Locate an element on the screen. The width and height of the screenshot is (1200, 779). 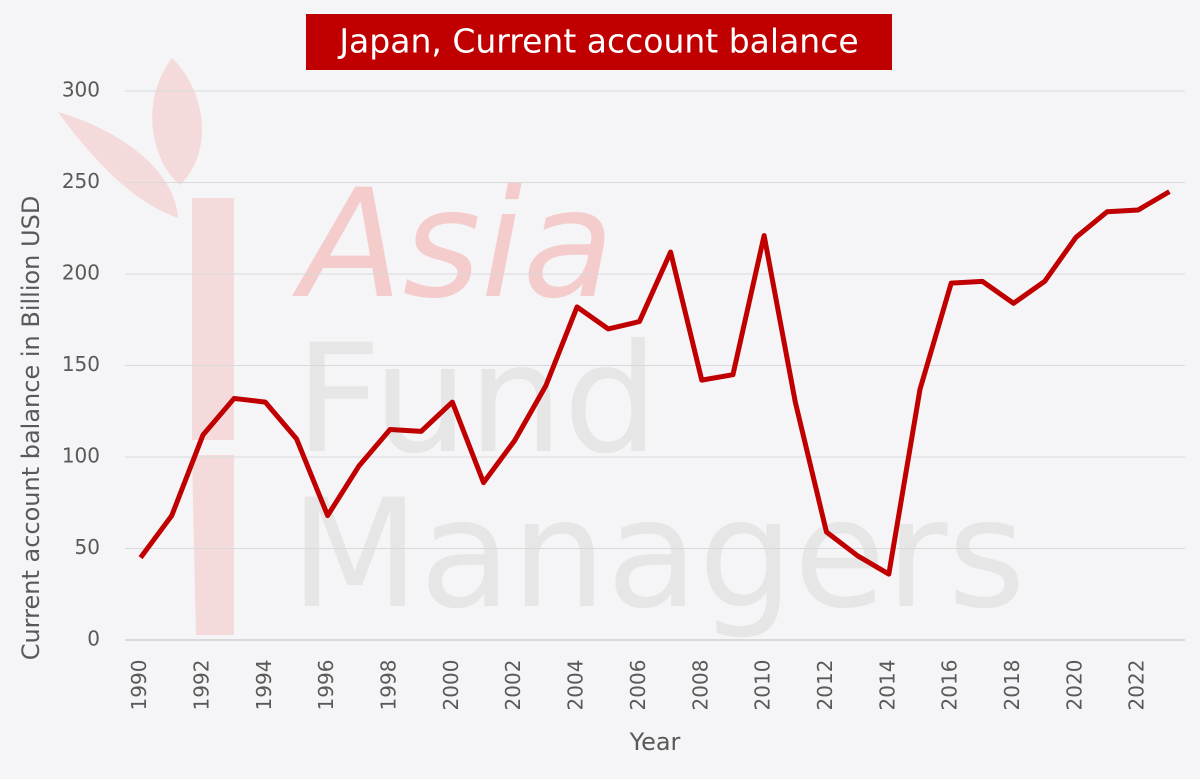
y-tick-label: 50 is located at coordinates (87, 547).